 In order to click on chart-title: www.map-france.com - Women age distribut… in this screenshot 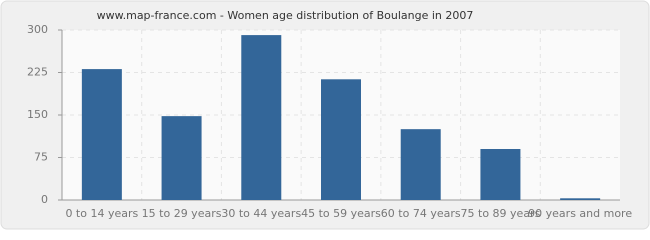, I will do `click(285, 15)`.